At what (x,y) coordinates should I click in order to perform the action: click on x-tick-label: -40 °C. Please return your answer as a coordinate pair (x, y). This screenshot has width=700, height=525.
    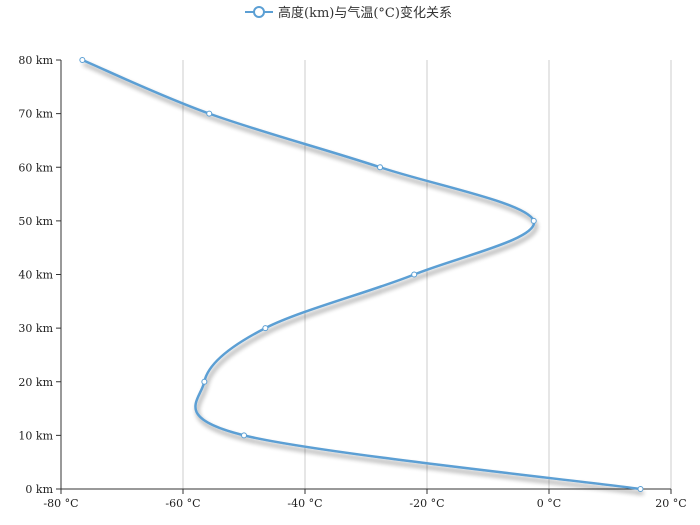
    Looking at the image, I should click on (304, 503).